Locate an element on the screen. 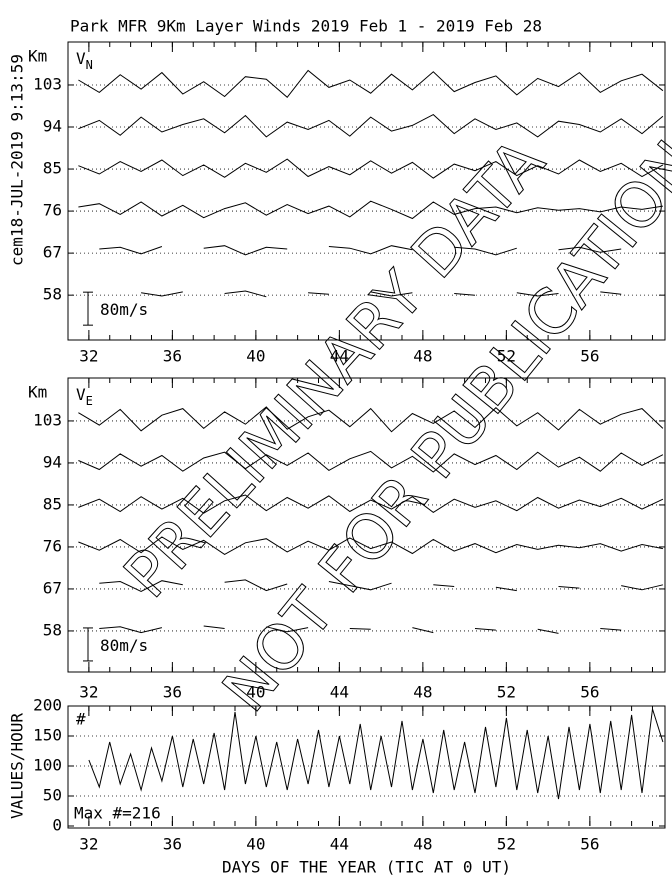 Image resolution: width=672 pixels, height=877 pixels. y-tick-label: 0 is located at coordinates (57, 825).